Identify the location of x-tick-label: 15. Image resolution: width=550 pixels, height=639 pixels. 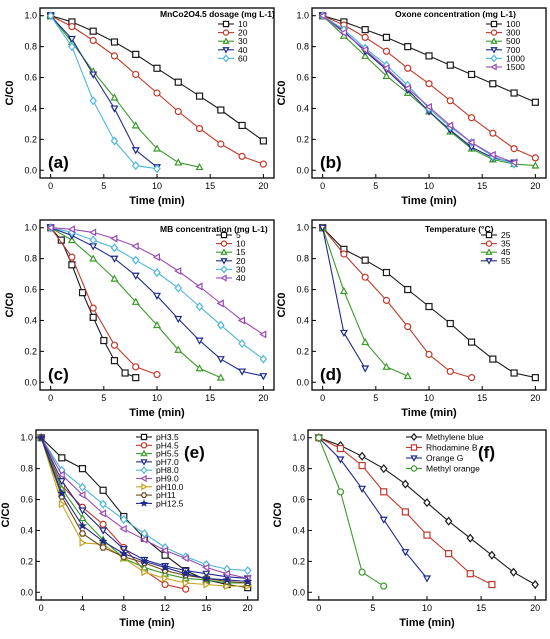
(481, 608).